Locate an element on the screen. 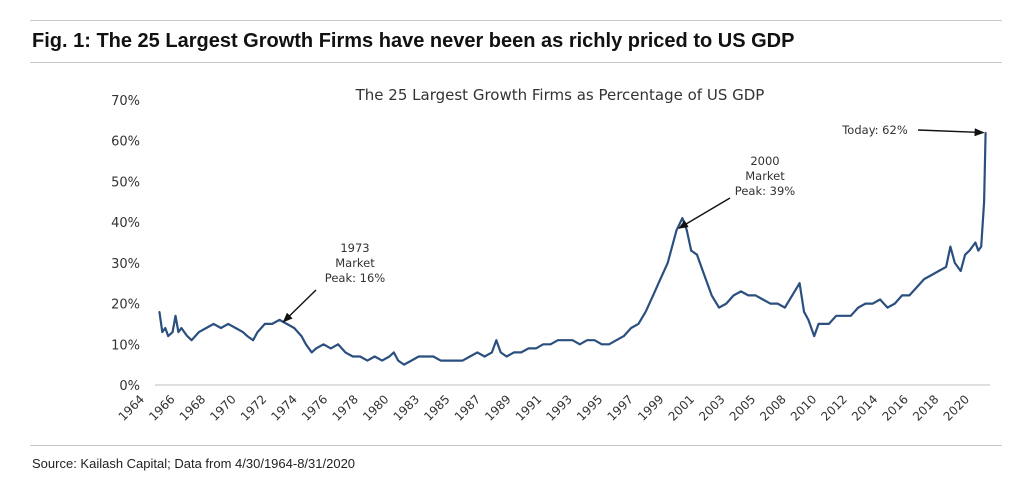  x-tick-label: 1970 is located at coordinates (222, 407).